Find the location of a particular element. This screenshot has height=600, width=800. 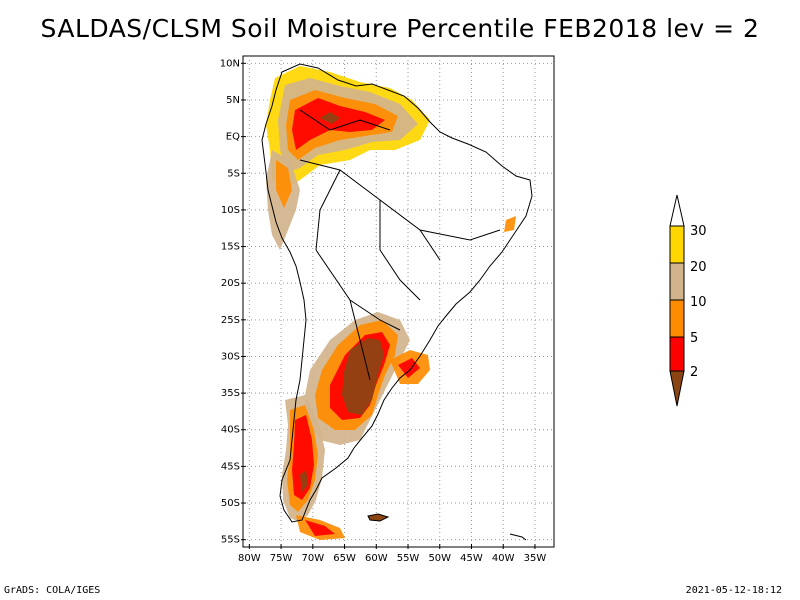

border-lines is located at coordinates (400, 245).